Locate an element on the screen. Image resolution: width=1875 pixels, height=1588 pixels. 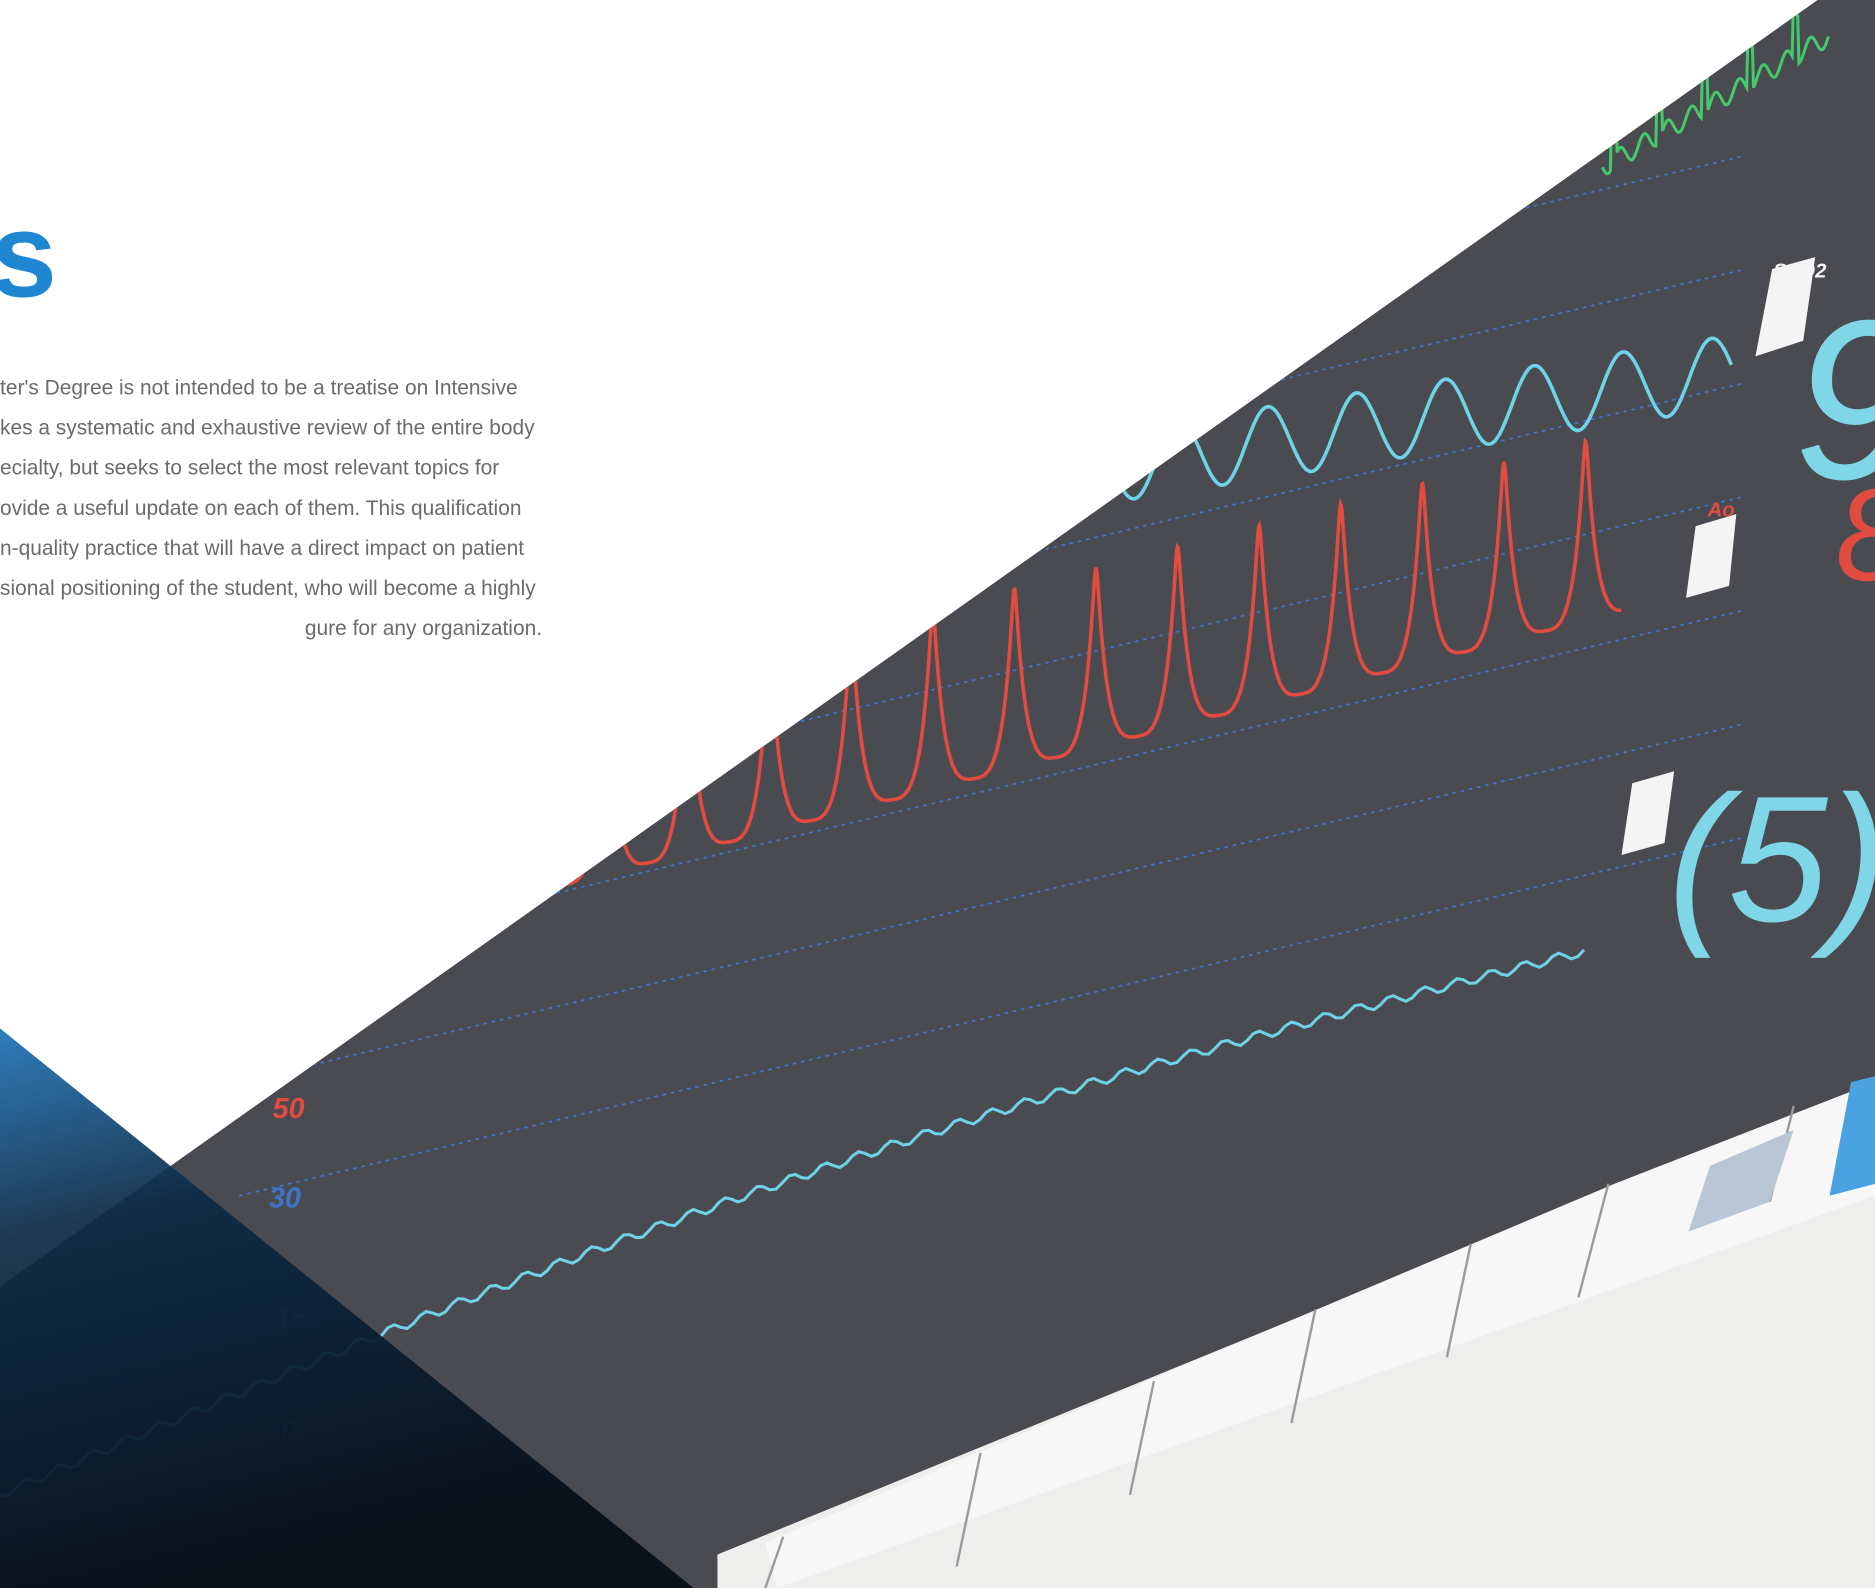
heading: s is located at coordinates (28, 256).